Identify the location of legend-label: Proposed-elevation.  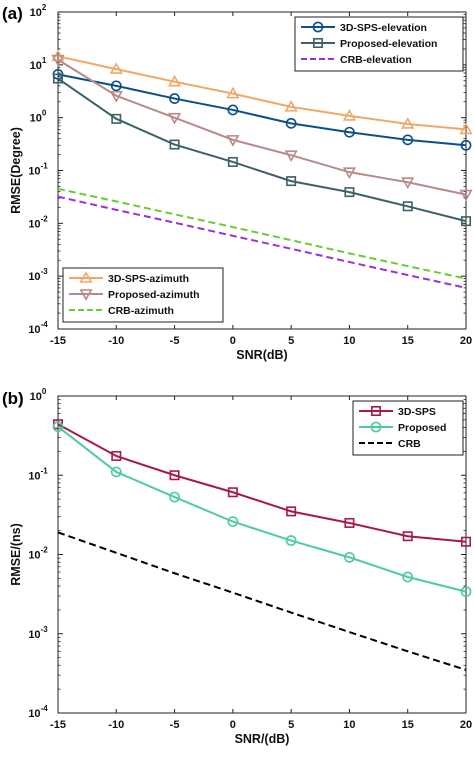
(388, 44).